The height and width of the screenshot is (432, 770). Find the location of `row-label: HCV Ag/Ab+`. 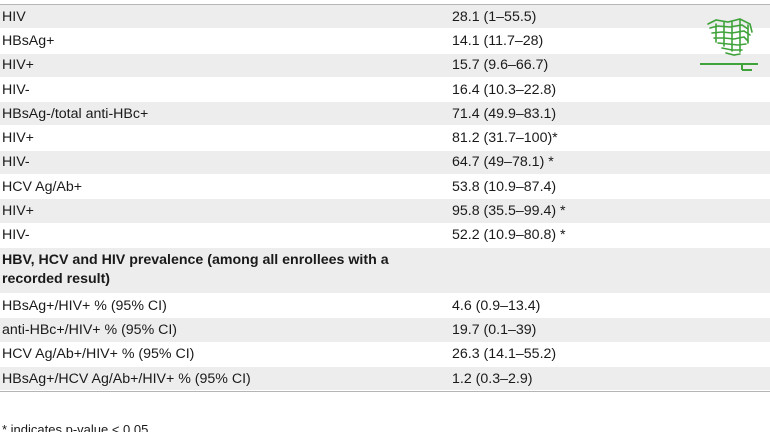

row-label: HCV Ag/Ab+ is located at coordinates (42, 186).